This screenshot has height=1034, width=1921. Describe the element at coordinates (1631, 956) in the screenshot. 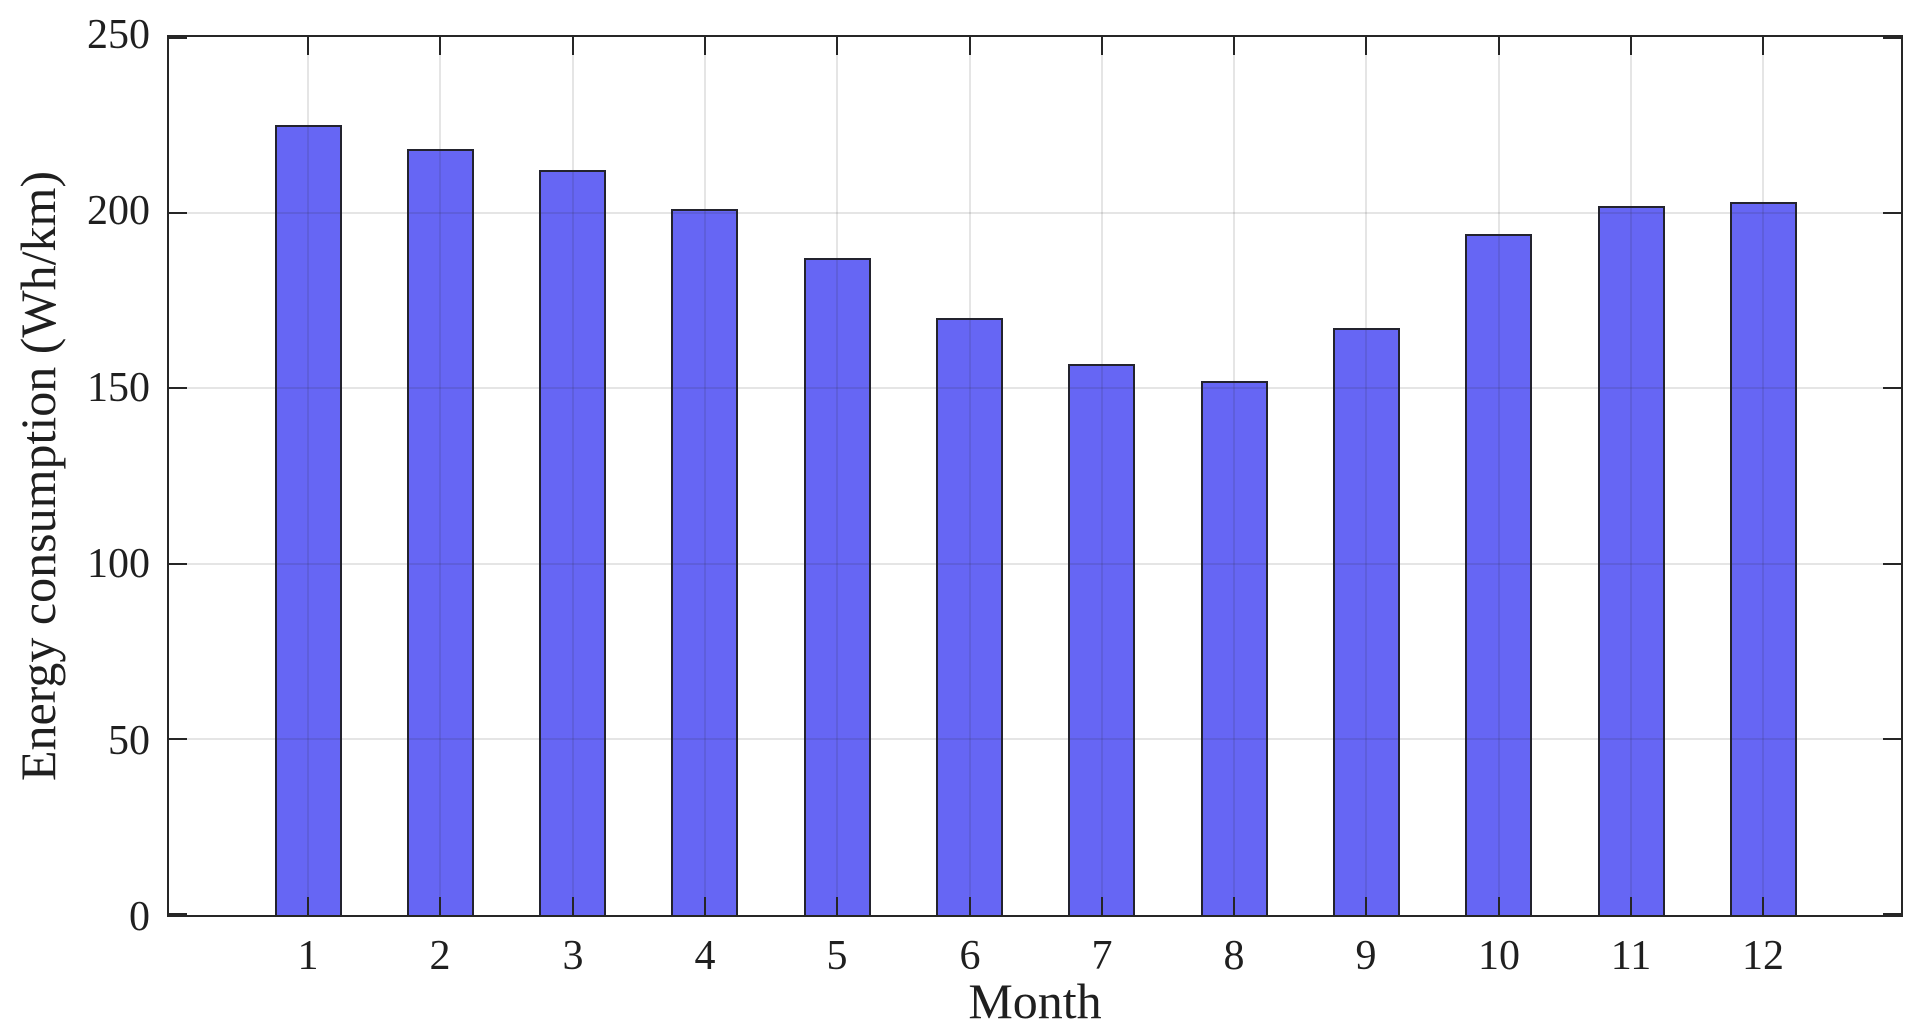

I see `x-tick-label-11: 11` at that location.